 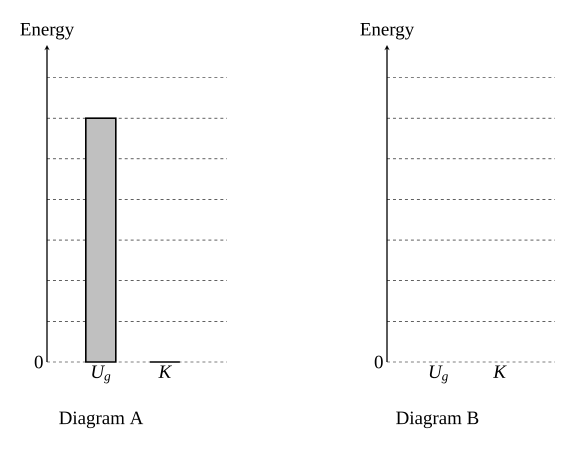 What do you see at coordinates (47, 31) in the screenshot?
I see `y-axis-title: Energy` at bounding box center [47, 31].